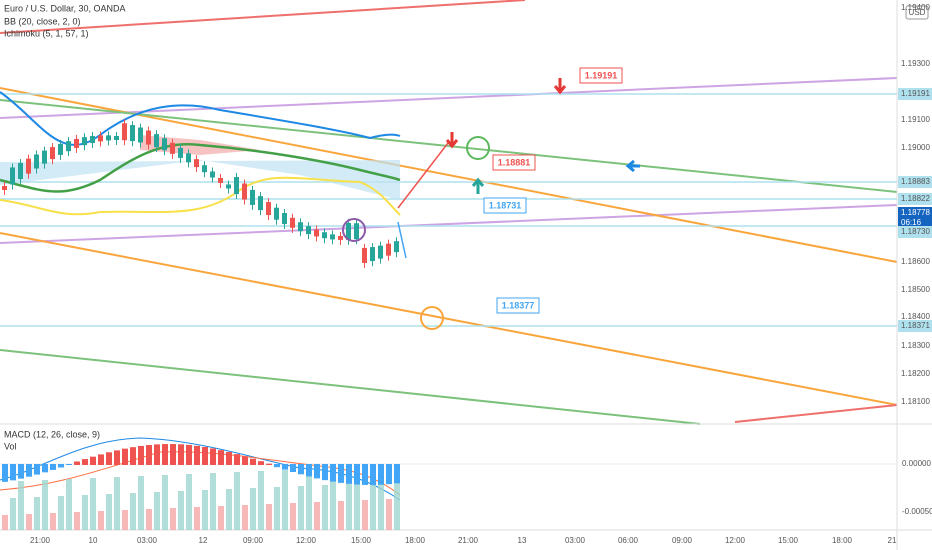 This screenshot has height=550, width=932. I want to click on currency-box, so click(917, 12).